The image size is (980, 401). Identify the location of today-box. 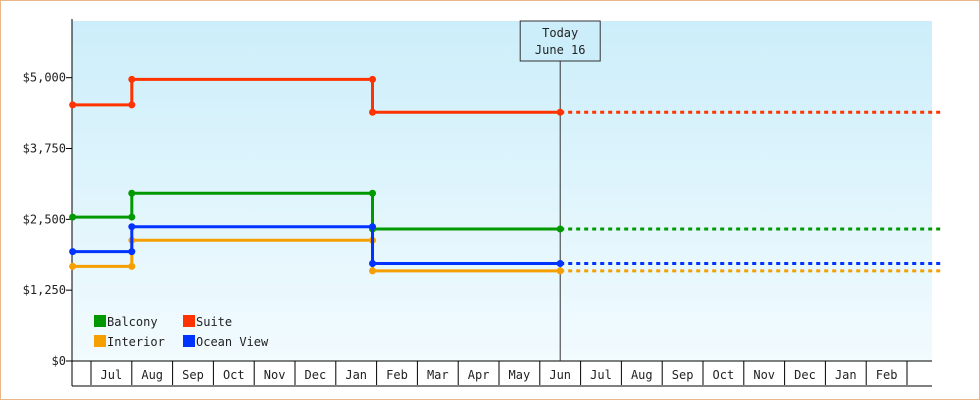
(560, 41).